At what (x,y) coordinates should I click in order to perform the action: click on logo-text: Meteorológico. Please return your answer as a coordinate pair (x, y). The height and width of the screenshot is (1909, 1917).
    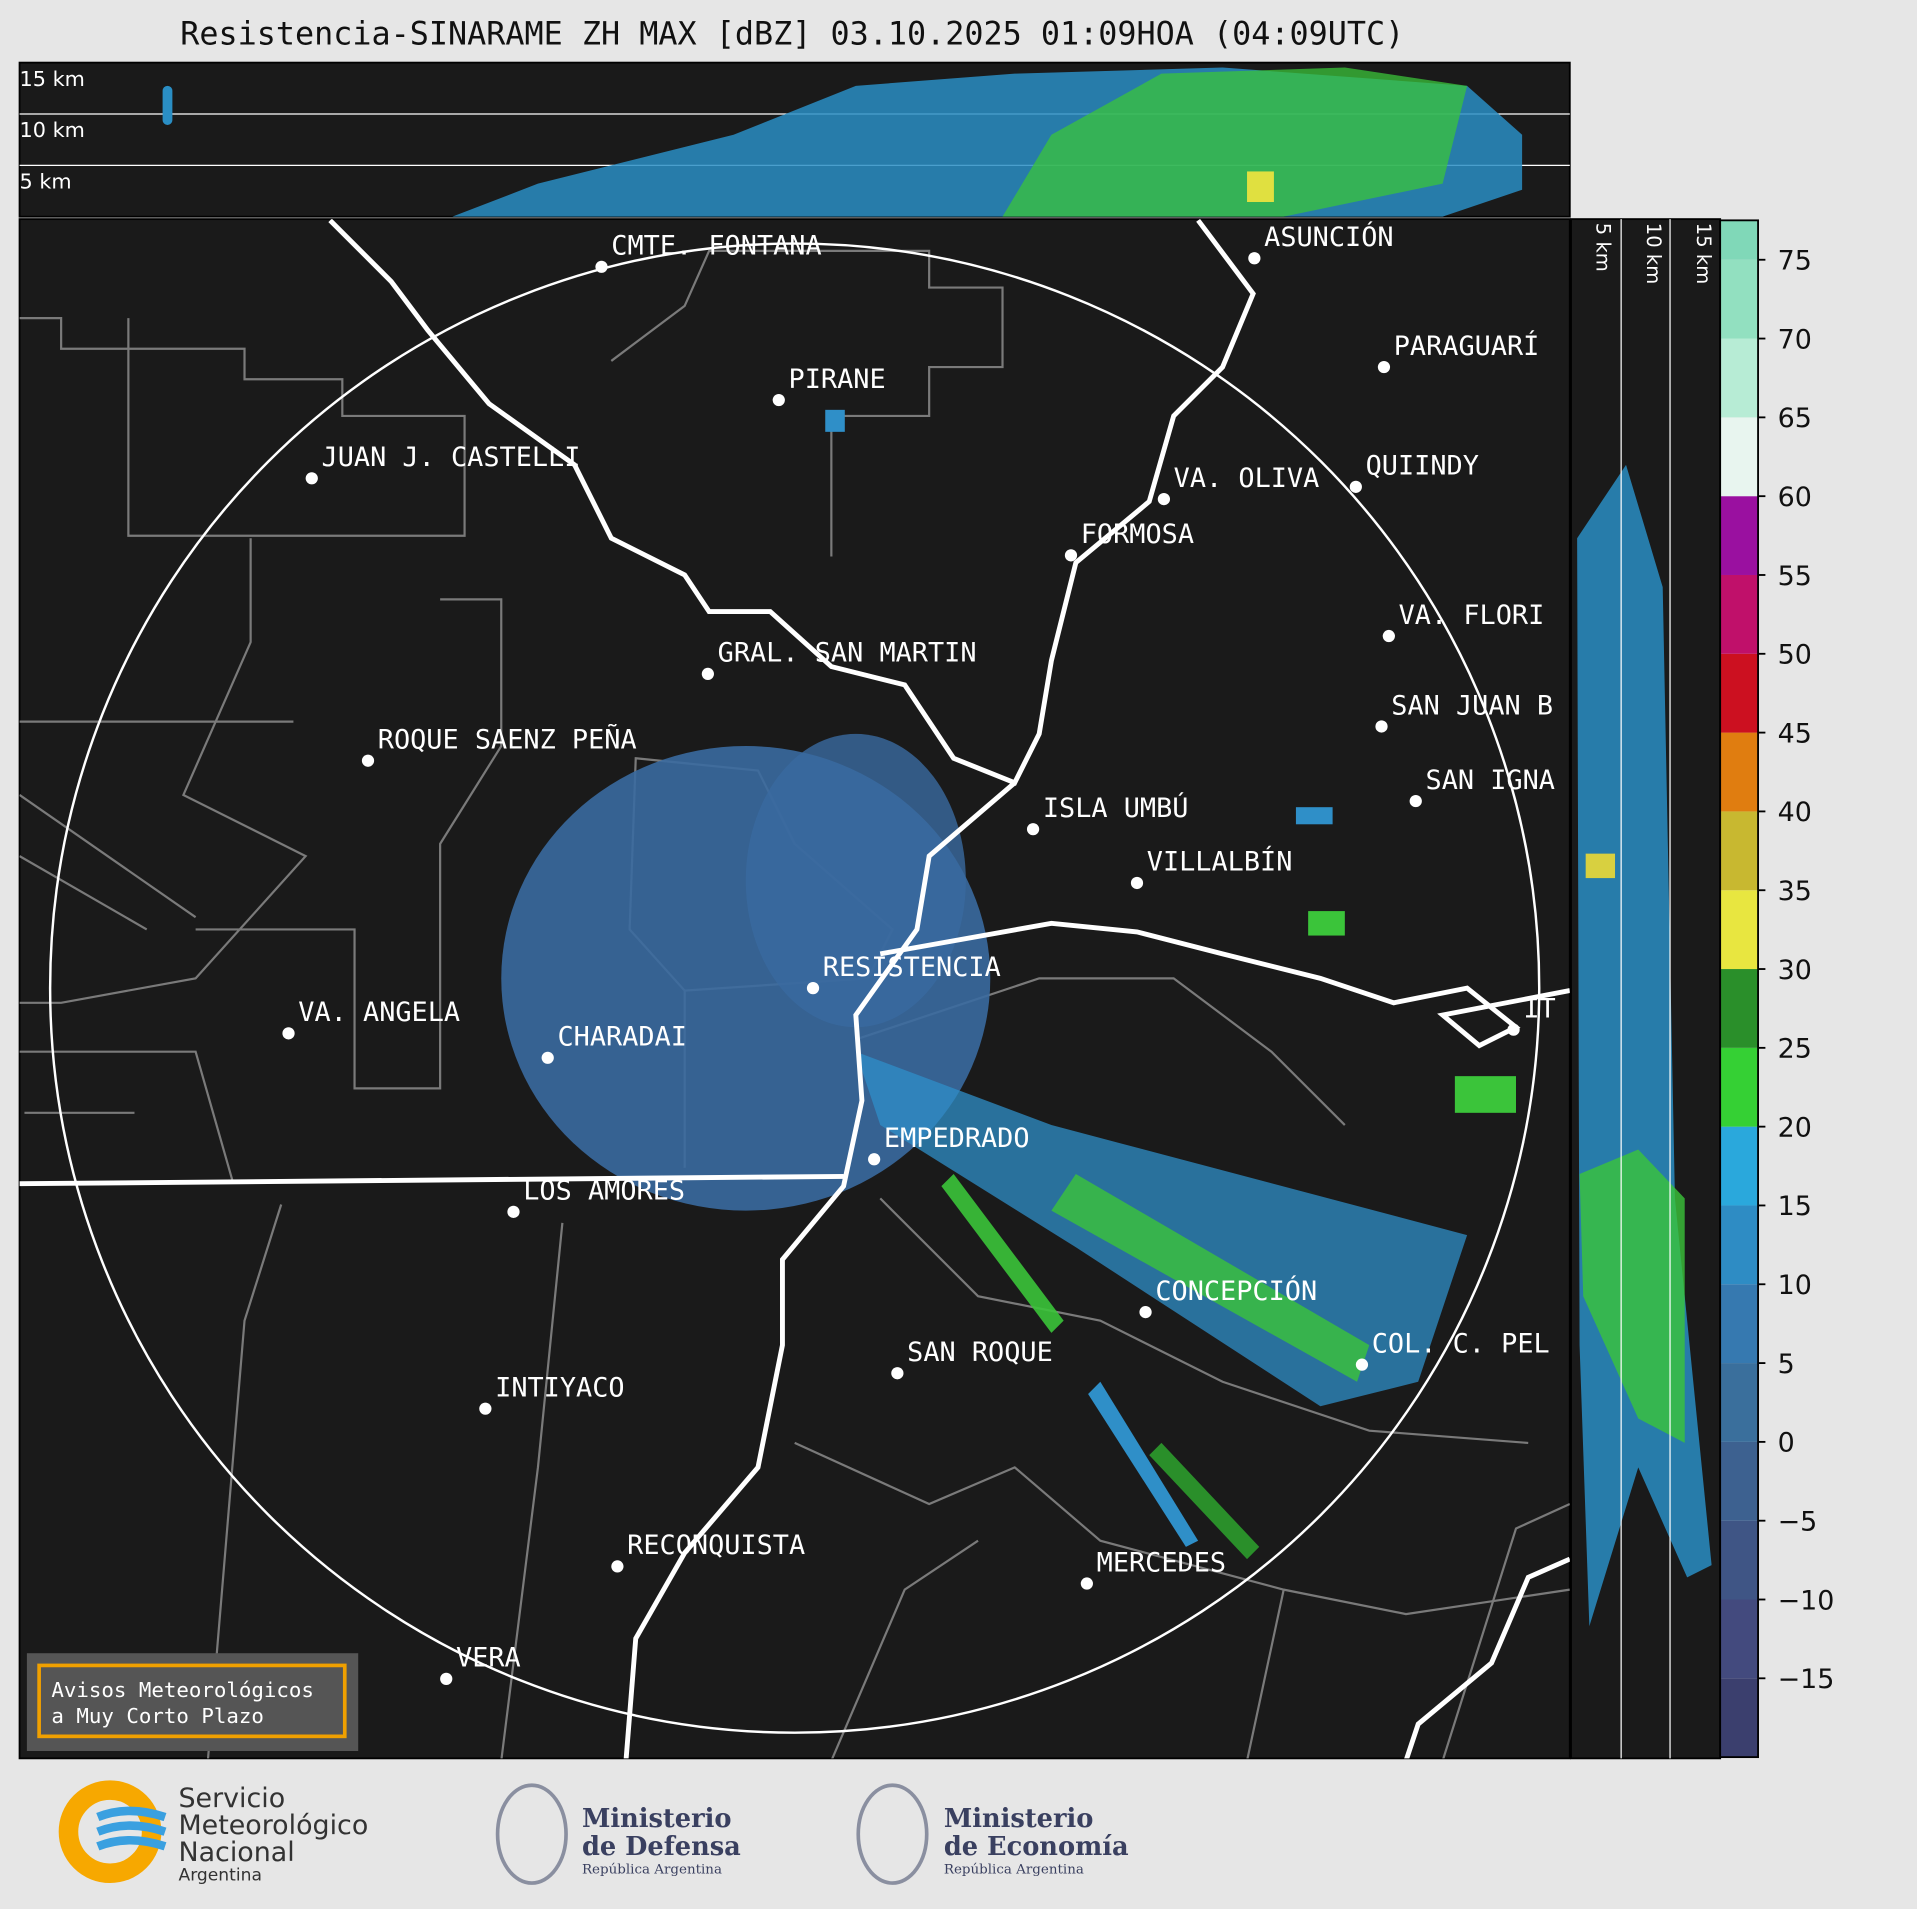
    Looking at the image, I should click on (273, 1825).